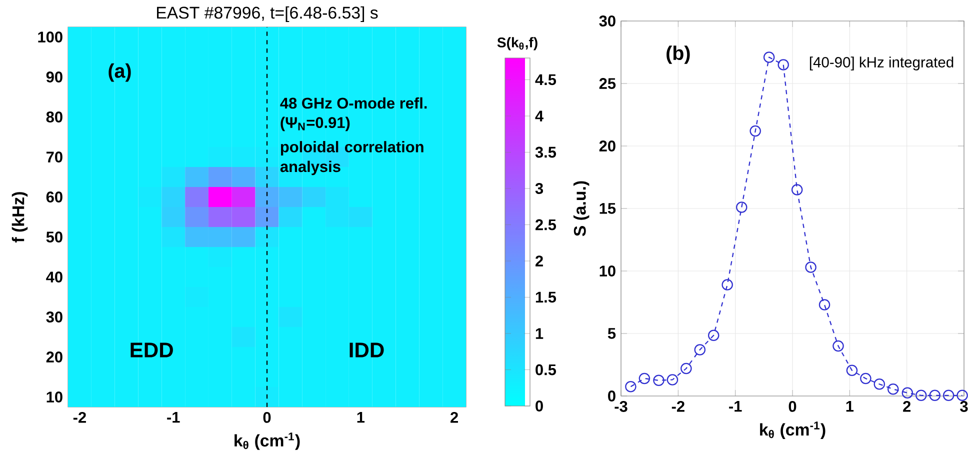 The width and height of the screenshot is (968, 474). Describe the element at coordinates (581, 208) in the screenshot. I see `y-axis-title: S (a.u.)` at that location.